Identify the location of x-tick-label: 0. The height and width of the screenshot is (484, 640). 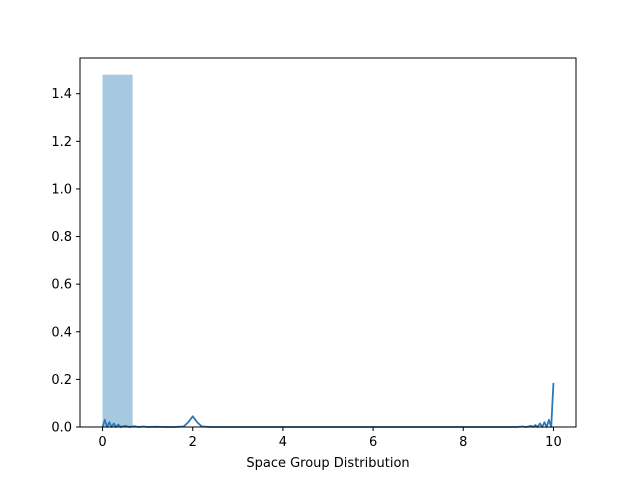
(102, 442).